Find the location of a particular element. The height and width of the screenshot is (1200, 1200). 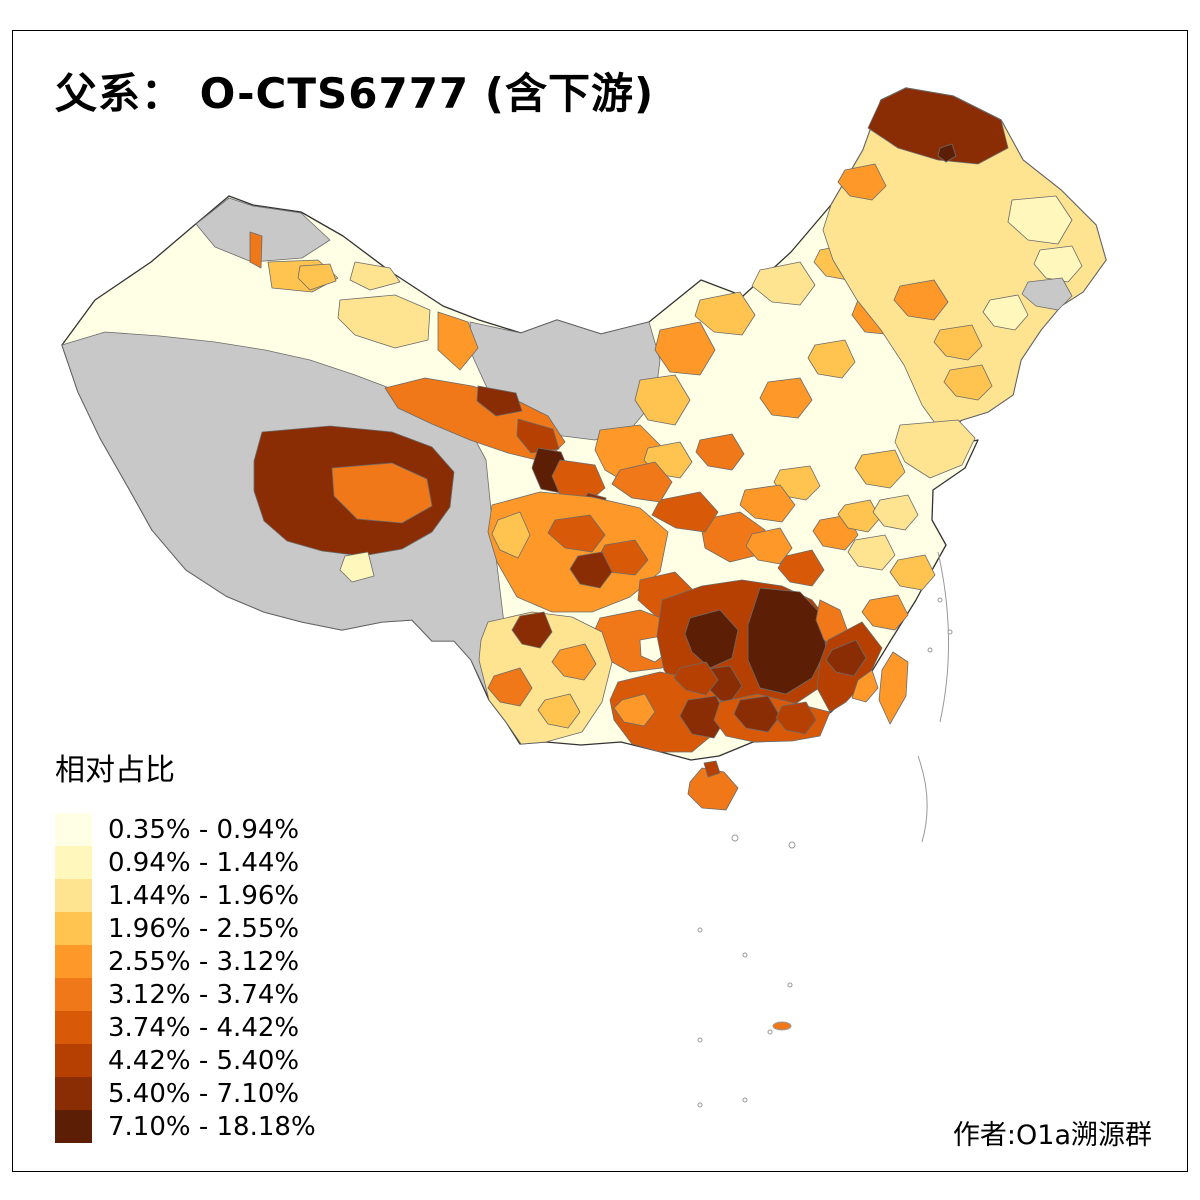

region-fujian-dark is located at coordinates (846, 658).